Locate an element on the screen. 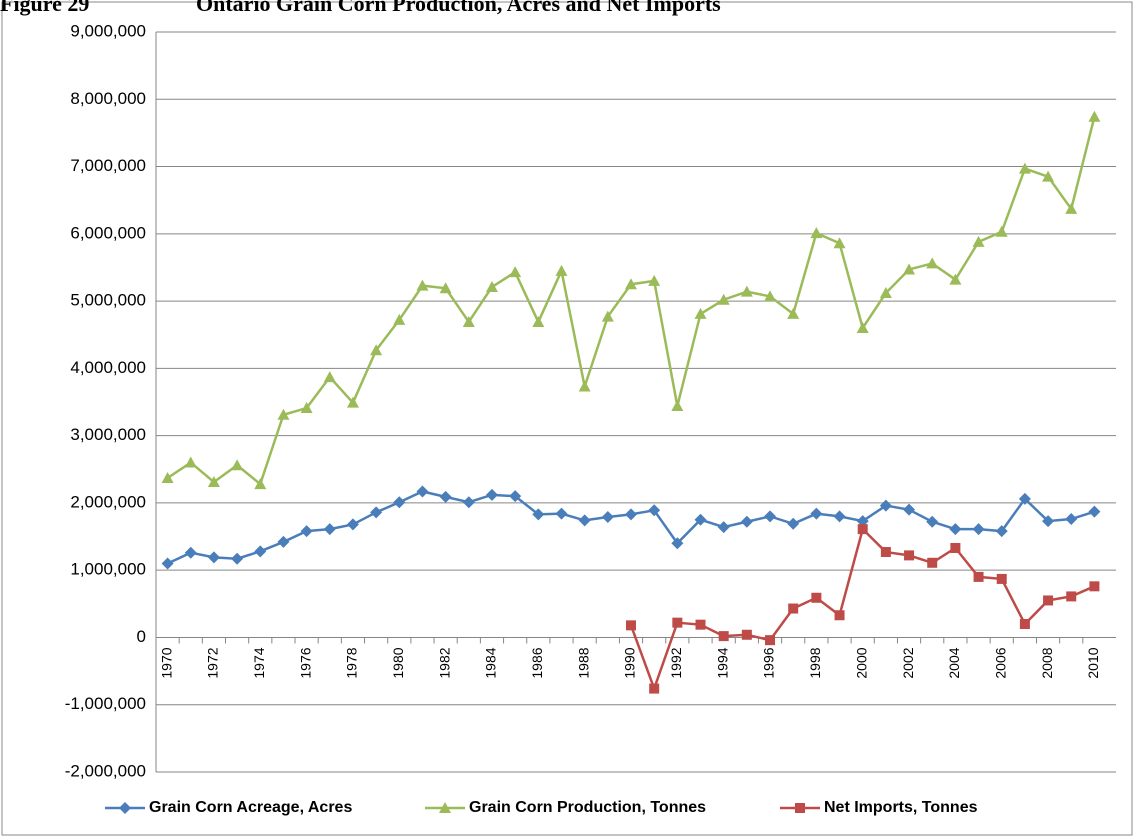 This screenshot has height=837, width=1146. x-tick-label: 2004 is located at coordinates (954, 662).